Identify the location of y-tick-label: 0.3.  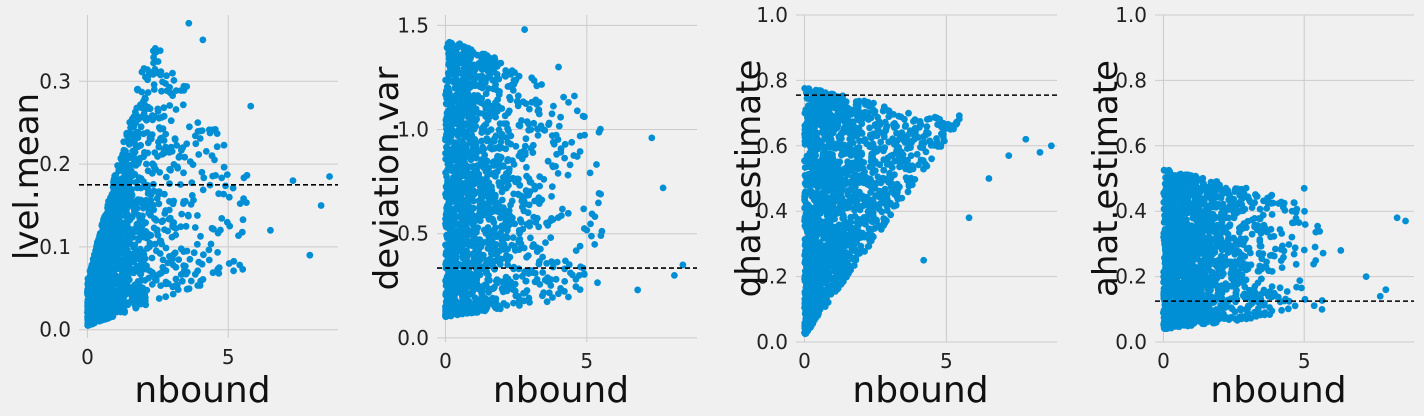
(55, 81).